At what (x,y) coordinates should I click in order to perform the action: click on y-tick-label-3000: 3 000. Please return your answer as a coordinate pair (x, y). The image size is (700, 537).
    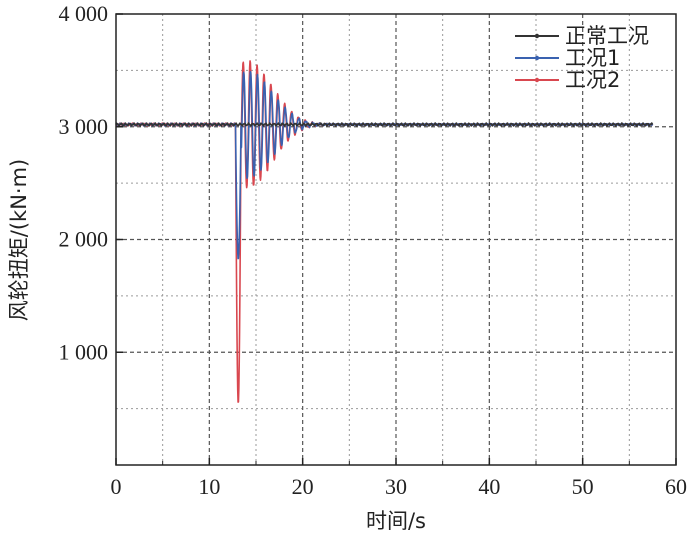
    Looking at the image, I should click on (84, 126).